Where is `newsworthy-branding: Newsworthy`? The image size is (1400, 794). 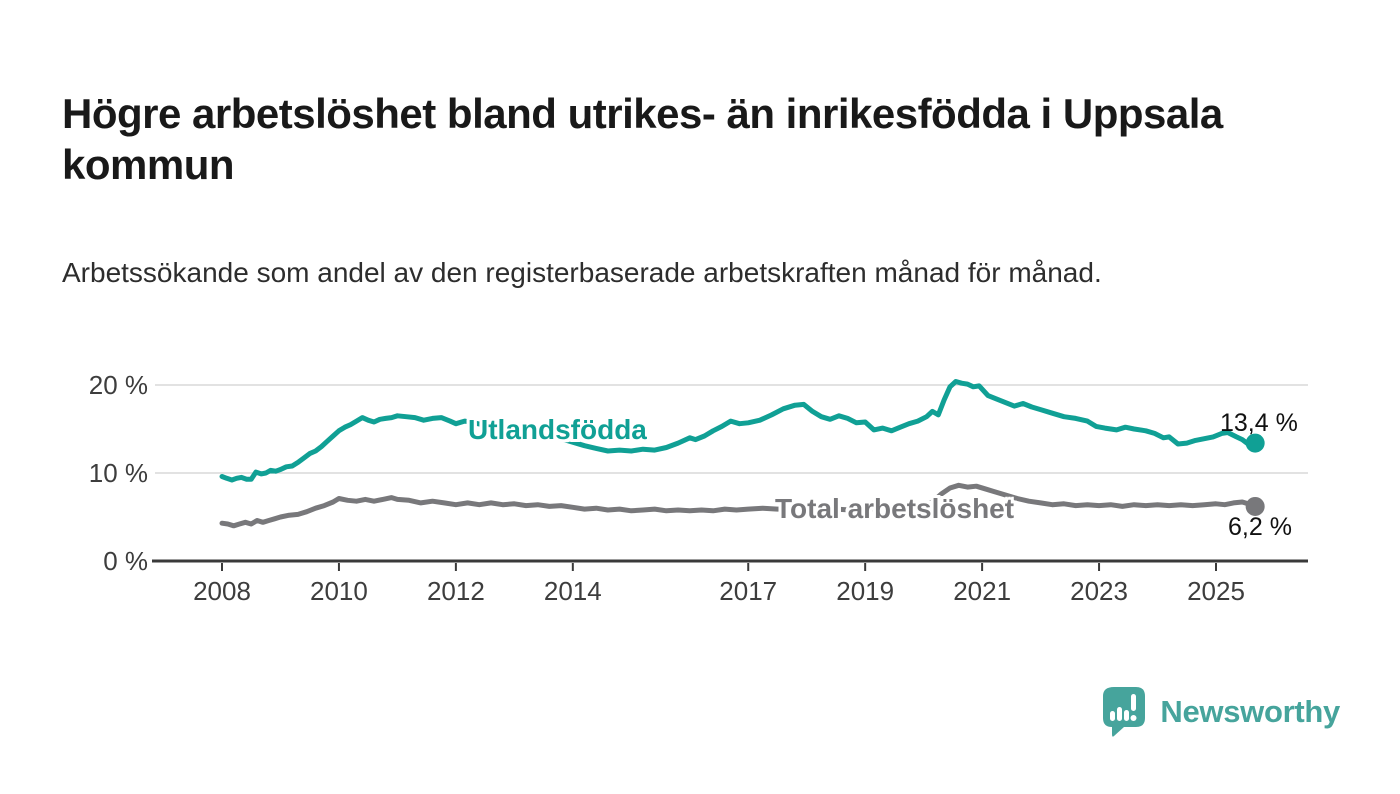 newsworthy-branding: Newsworthy is located at coordinates (1221, 712).